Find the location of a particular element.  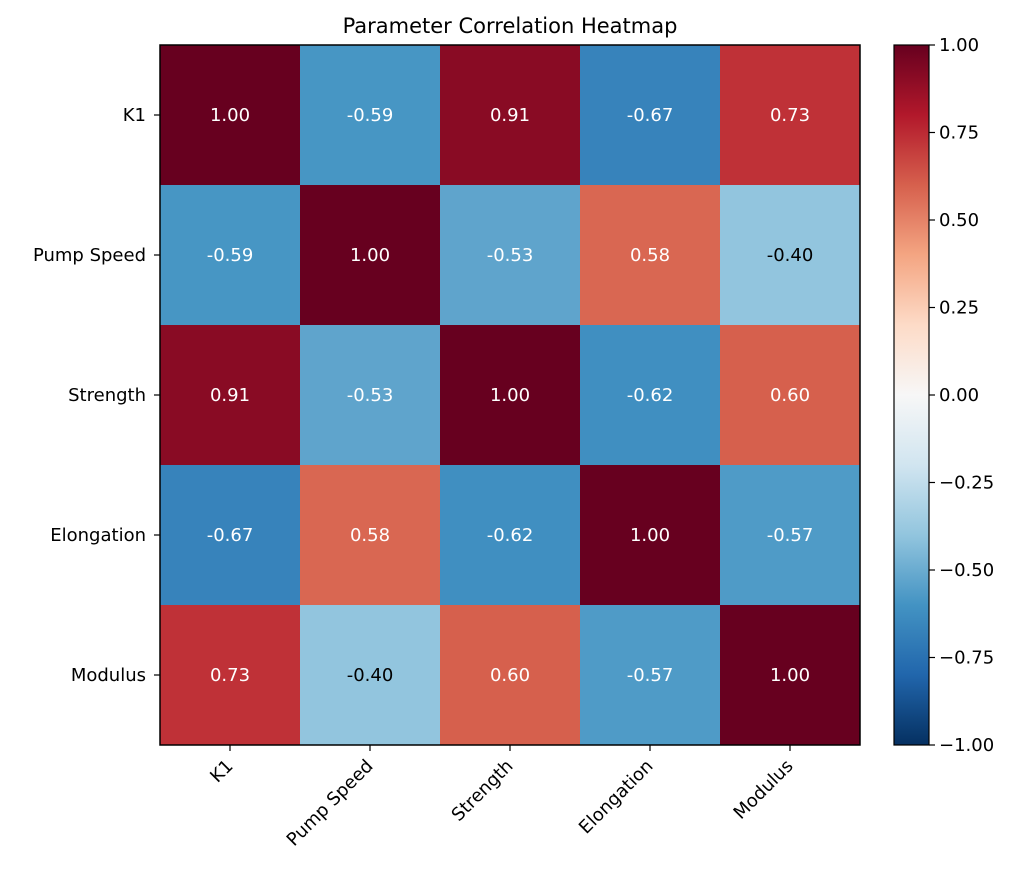

heatmap-cell-pump-speed-k1 is located at coordinates (230, 255).